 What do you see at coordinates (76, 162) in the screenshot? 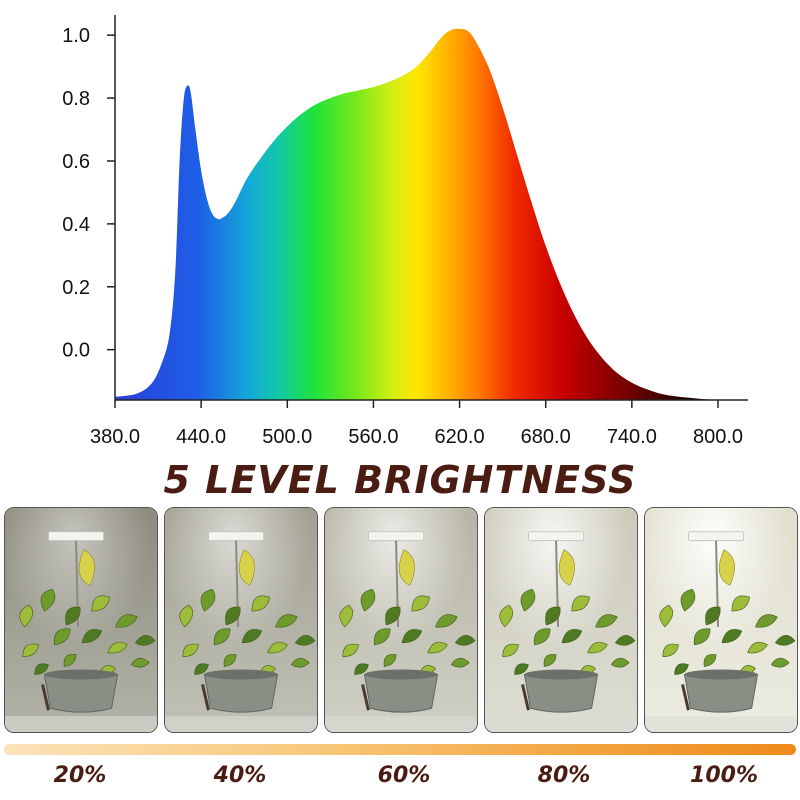
I see `y-tick-label: 0.6` at bounding box center [76, 162].